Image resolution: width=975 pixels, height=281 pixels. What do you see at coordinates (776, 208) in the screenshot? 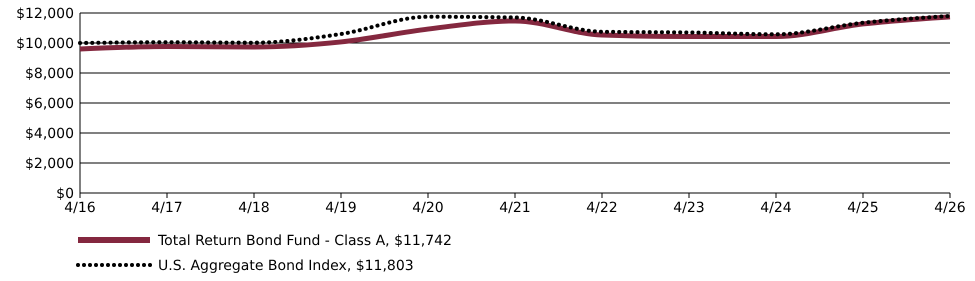
I see `x-tick-label: 4/24` at bounding box center [776, 208].